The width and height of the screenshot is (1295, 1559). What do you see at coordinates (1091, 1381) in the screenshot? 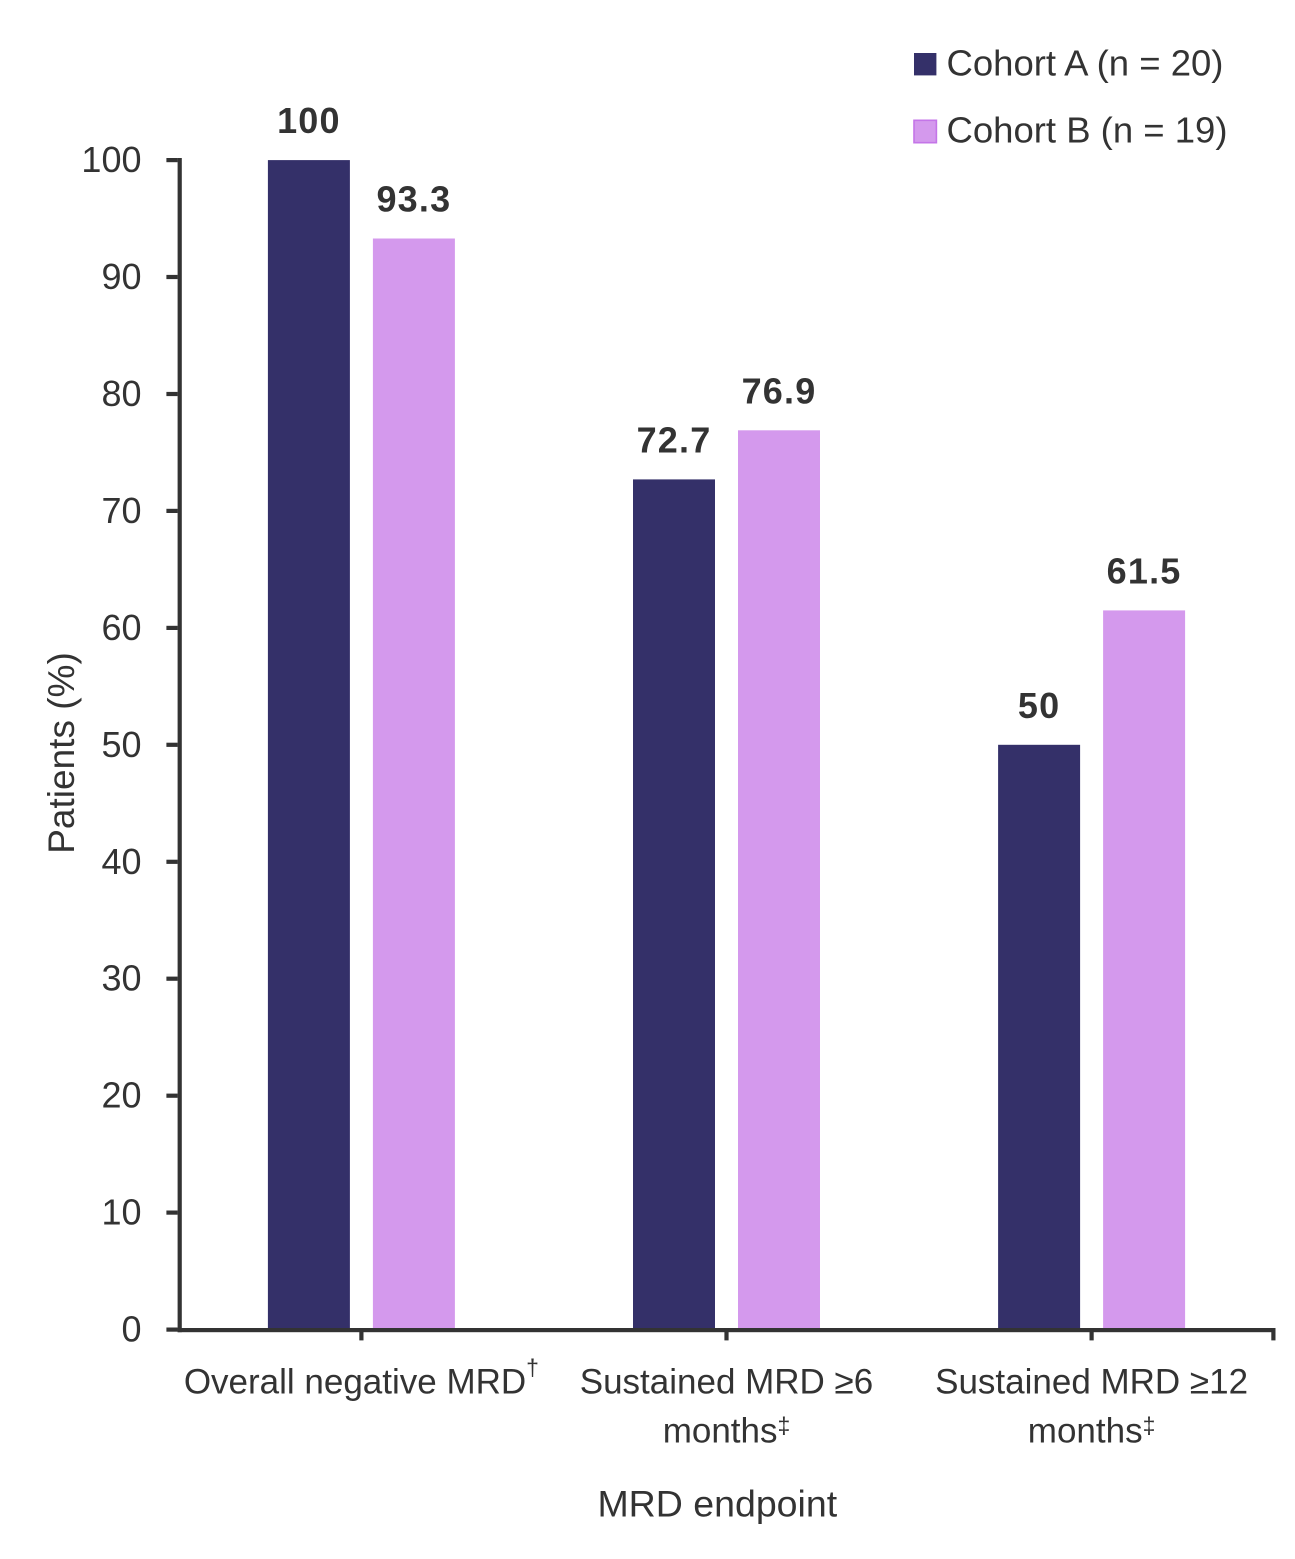
I see `svg-text: Sustained MRD ≥12` at bounding box center [1091, 1381].